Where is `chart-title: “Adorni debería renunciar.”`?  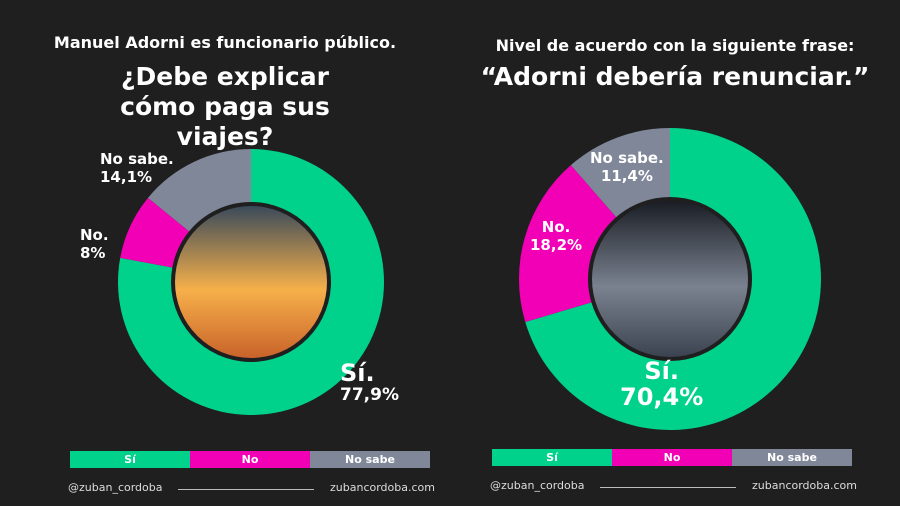
chart-title: “Adorni debería renunciar.” is located at coordinates (675, 76).